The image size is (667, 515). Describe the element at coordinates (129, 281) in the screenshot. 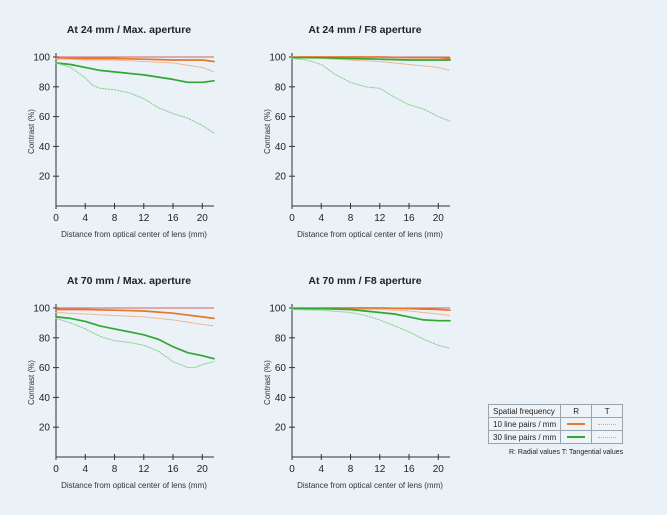

I see `chart-title: At 70 mm / Max. aperture` at that location.